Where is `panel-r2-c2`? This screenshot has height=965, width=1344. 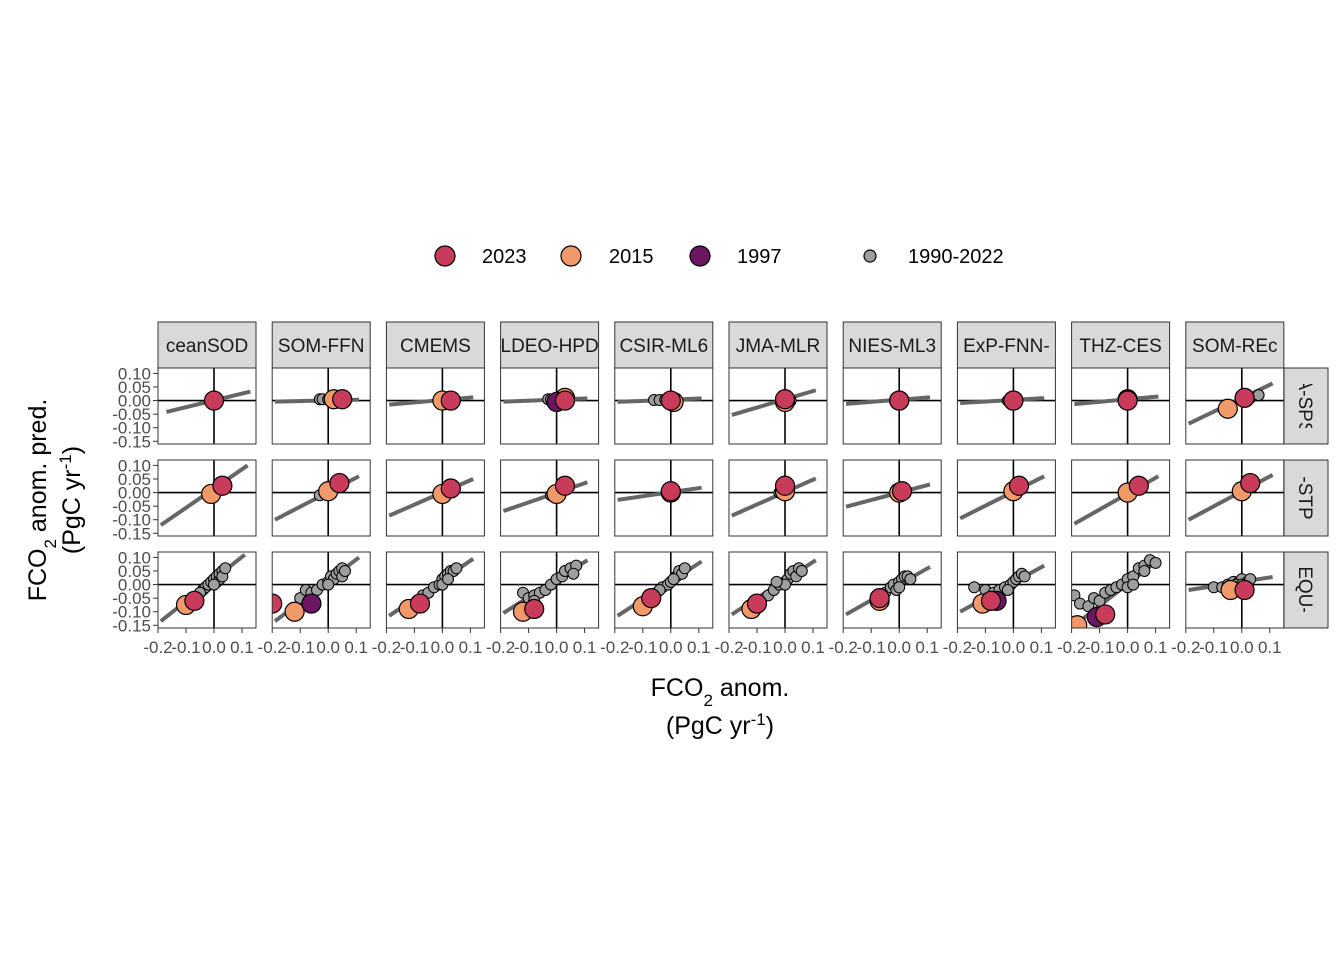 panel-r2-c2 is located at coordinates (321, 498).